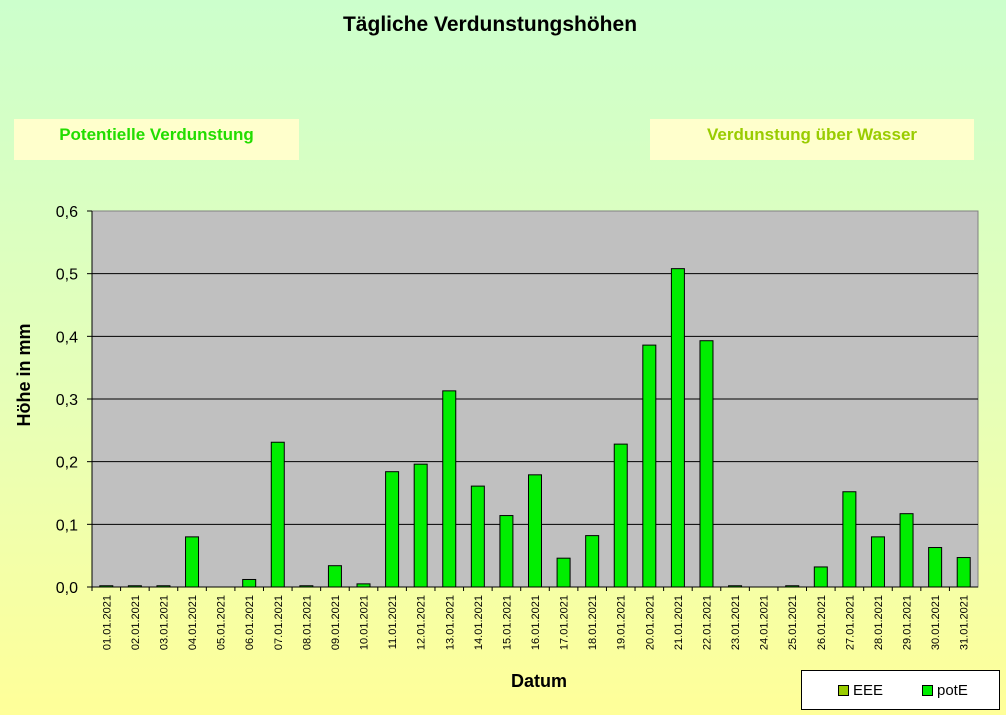 The height and width of the screenshot is (715, 1006). What do you see at coordinates (67, 212) in the screenshot?
I see `y-tick-label: 0,6` at bounding box center [67, 212].